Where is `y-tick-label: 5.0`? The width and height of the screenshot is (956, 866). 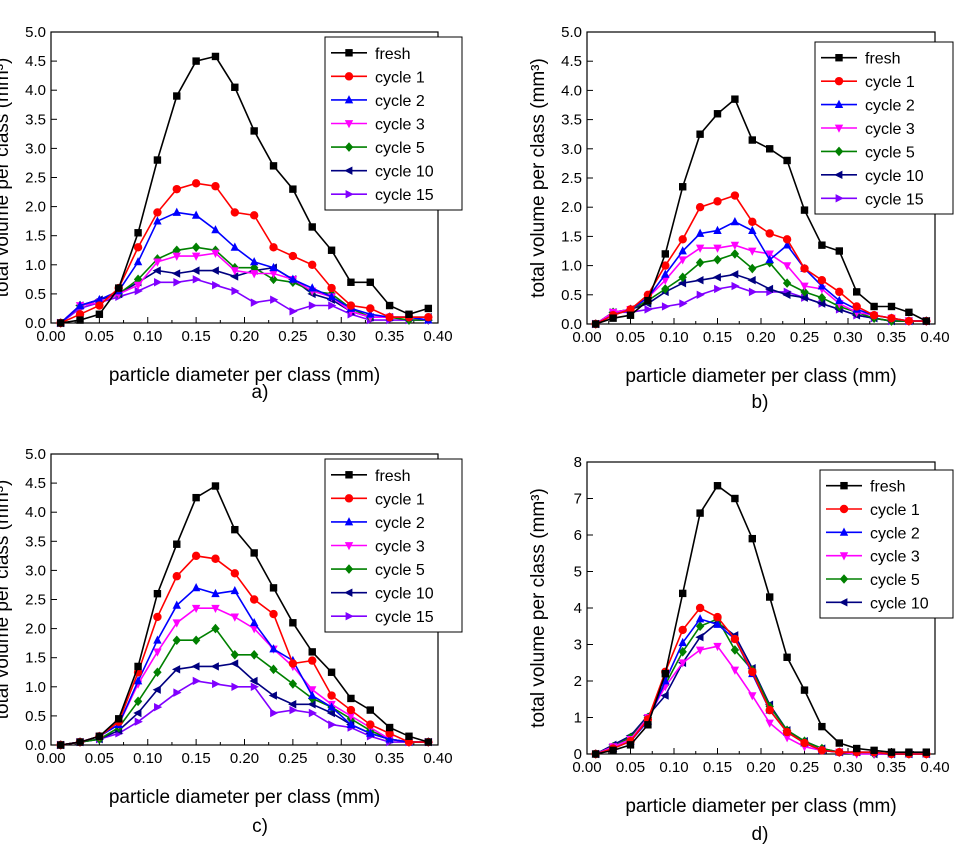
y-tick-label: 5.0 is located at coordinates (35, 454).